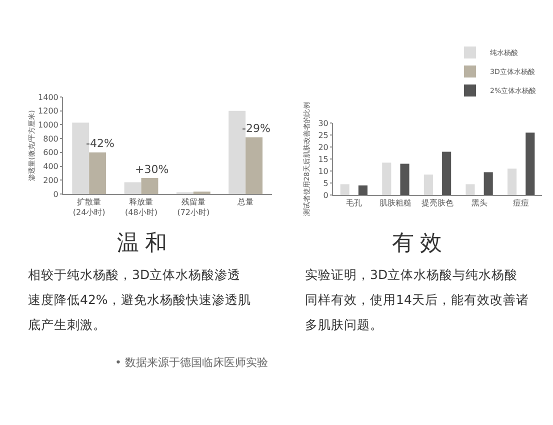 Image resolution: width=553 pixels, height=425 pixels. I want to click on y-tick-label: 10, so click(323, 171).